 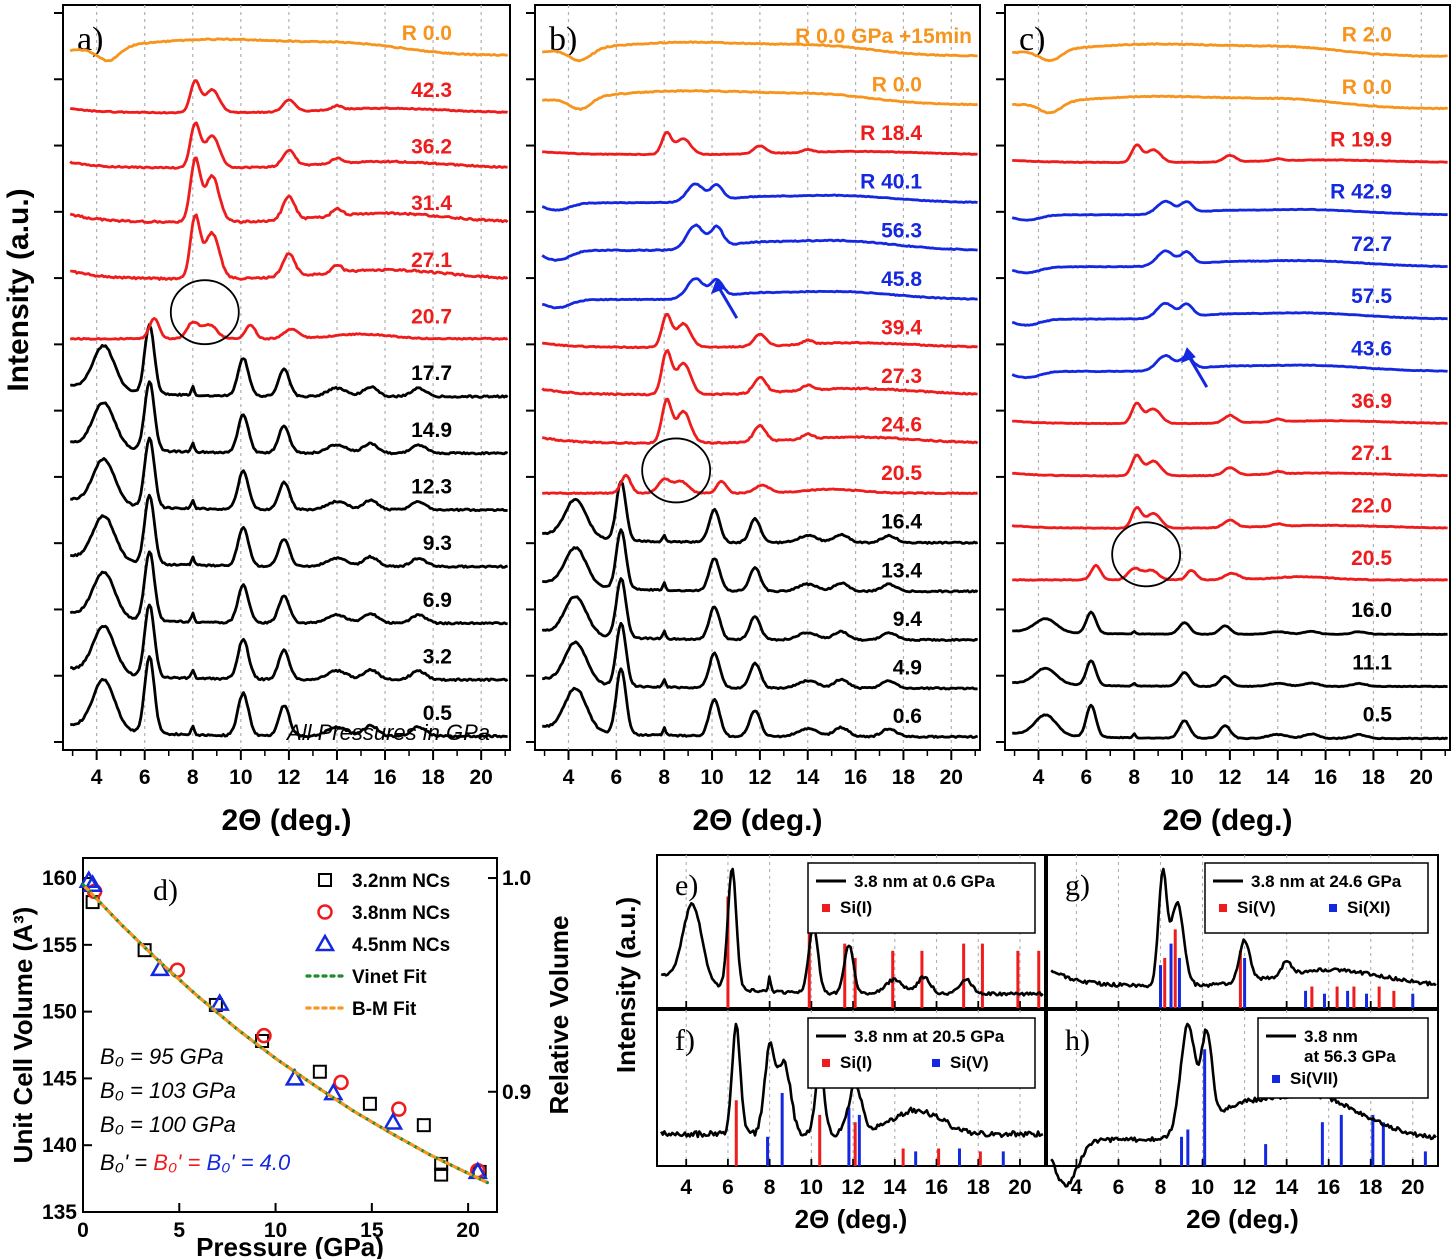 I want to click on panel-g: g) 3.8 nm at 24.6 GPa Si(V) Si(XI), so click(x=1242, y=931).